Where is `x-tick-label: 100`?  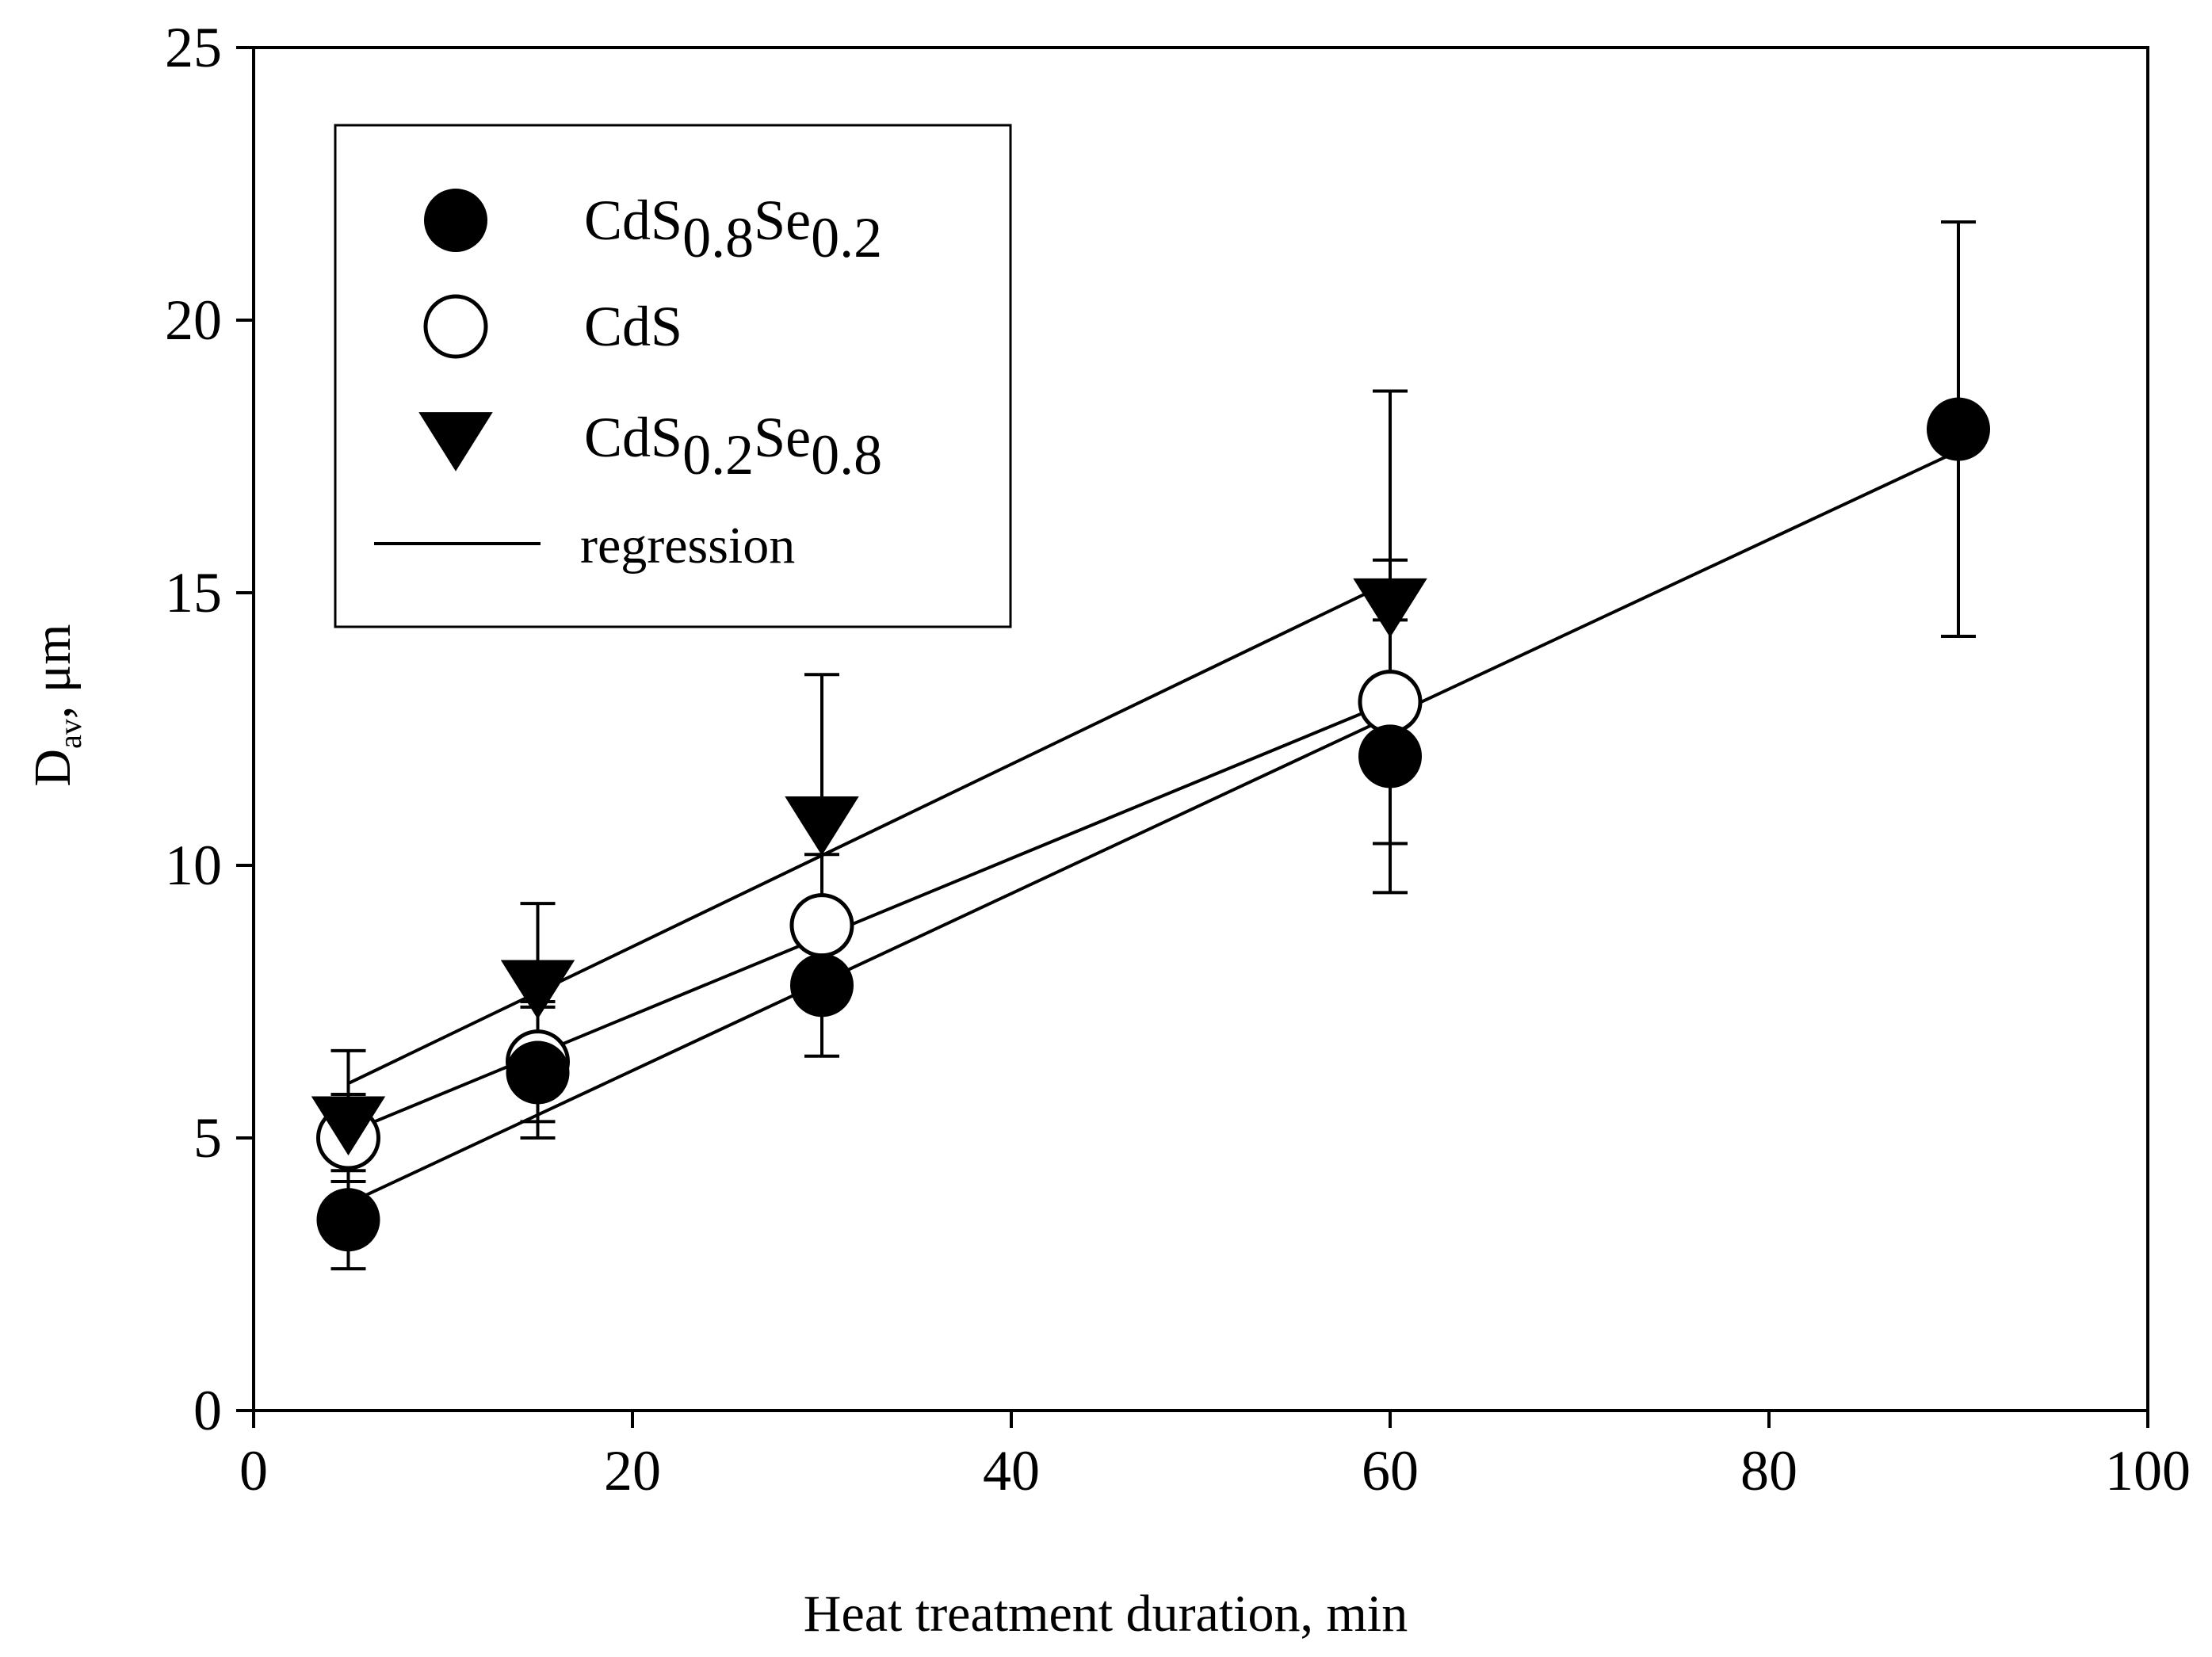
x-tick-label: 100 is located at coordinates (2148, 1470).